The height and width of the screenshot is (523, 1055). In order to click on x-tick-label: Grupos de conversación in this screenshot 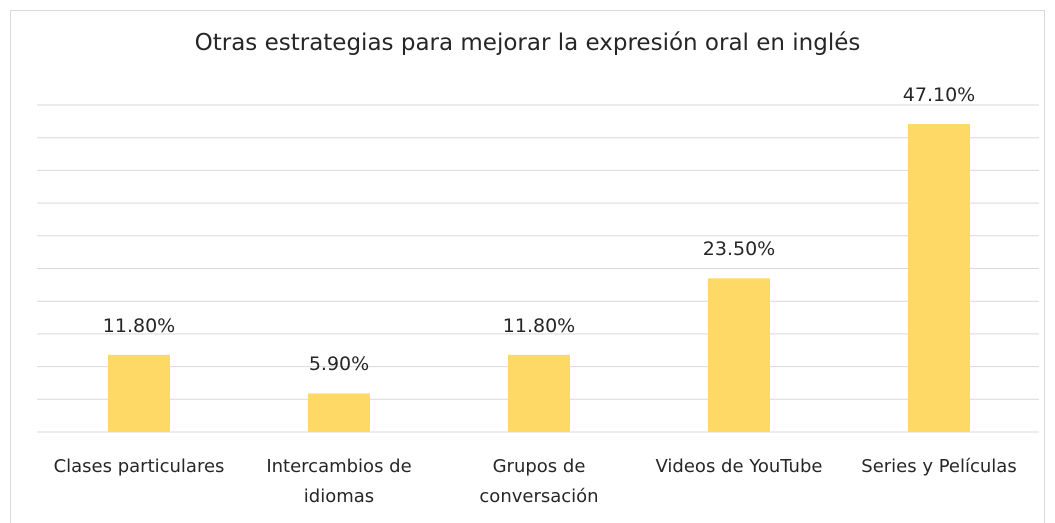, I will do `click(539, 481)`.